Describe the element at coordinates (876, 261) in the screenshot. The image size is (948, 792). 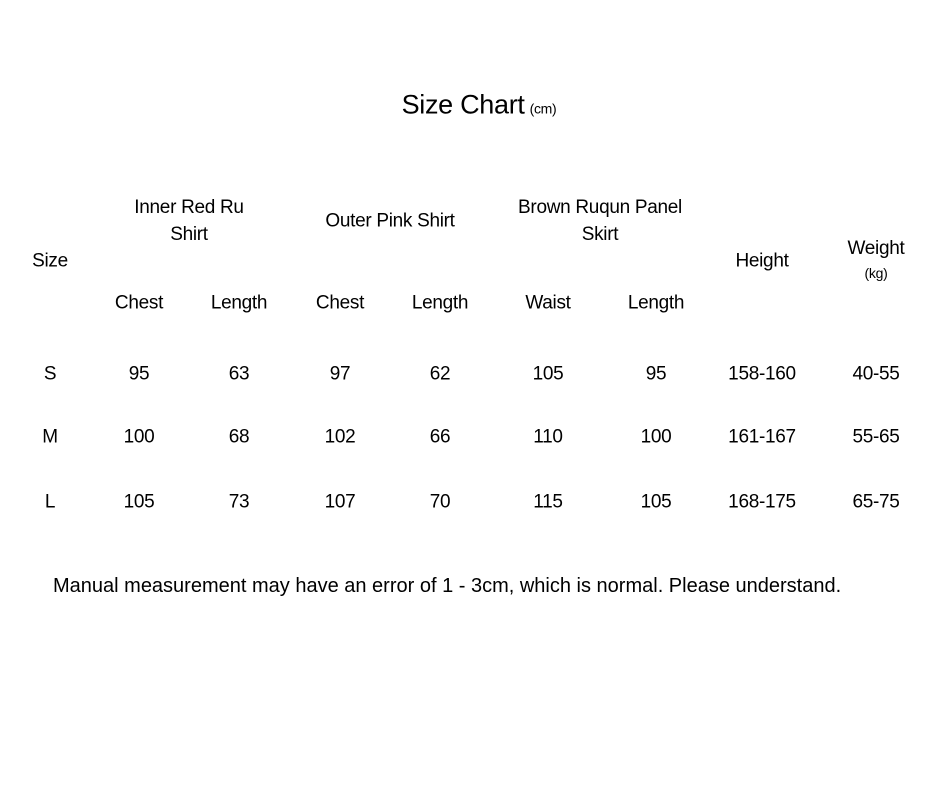
I see `header-weight: Weight (kg)` at that location.